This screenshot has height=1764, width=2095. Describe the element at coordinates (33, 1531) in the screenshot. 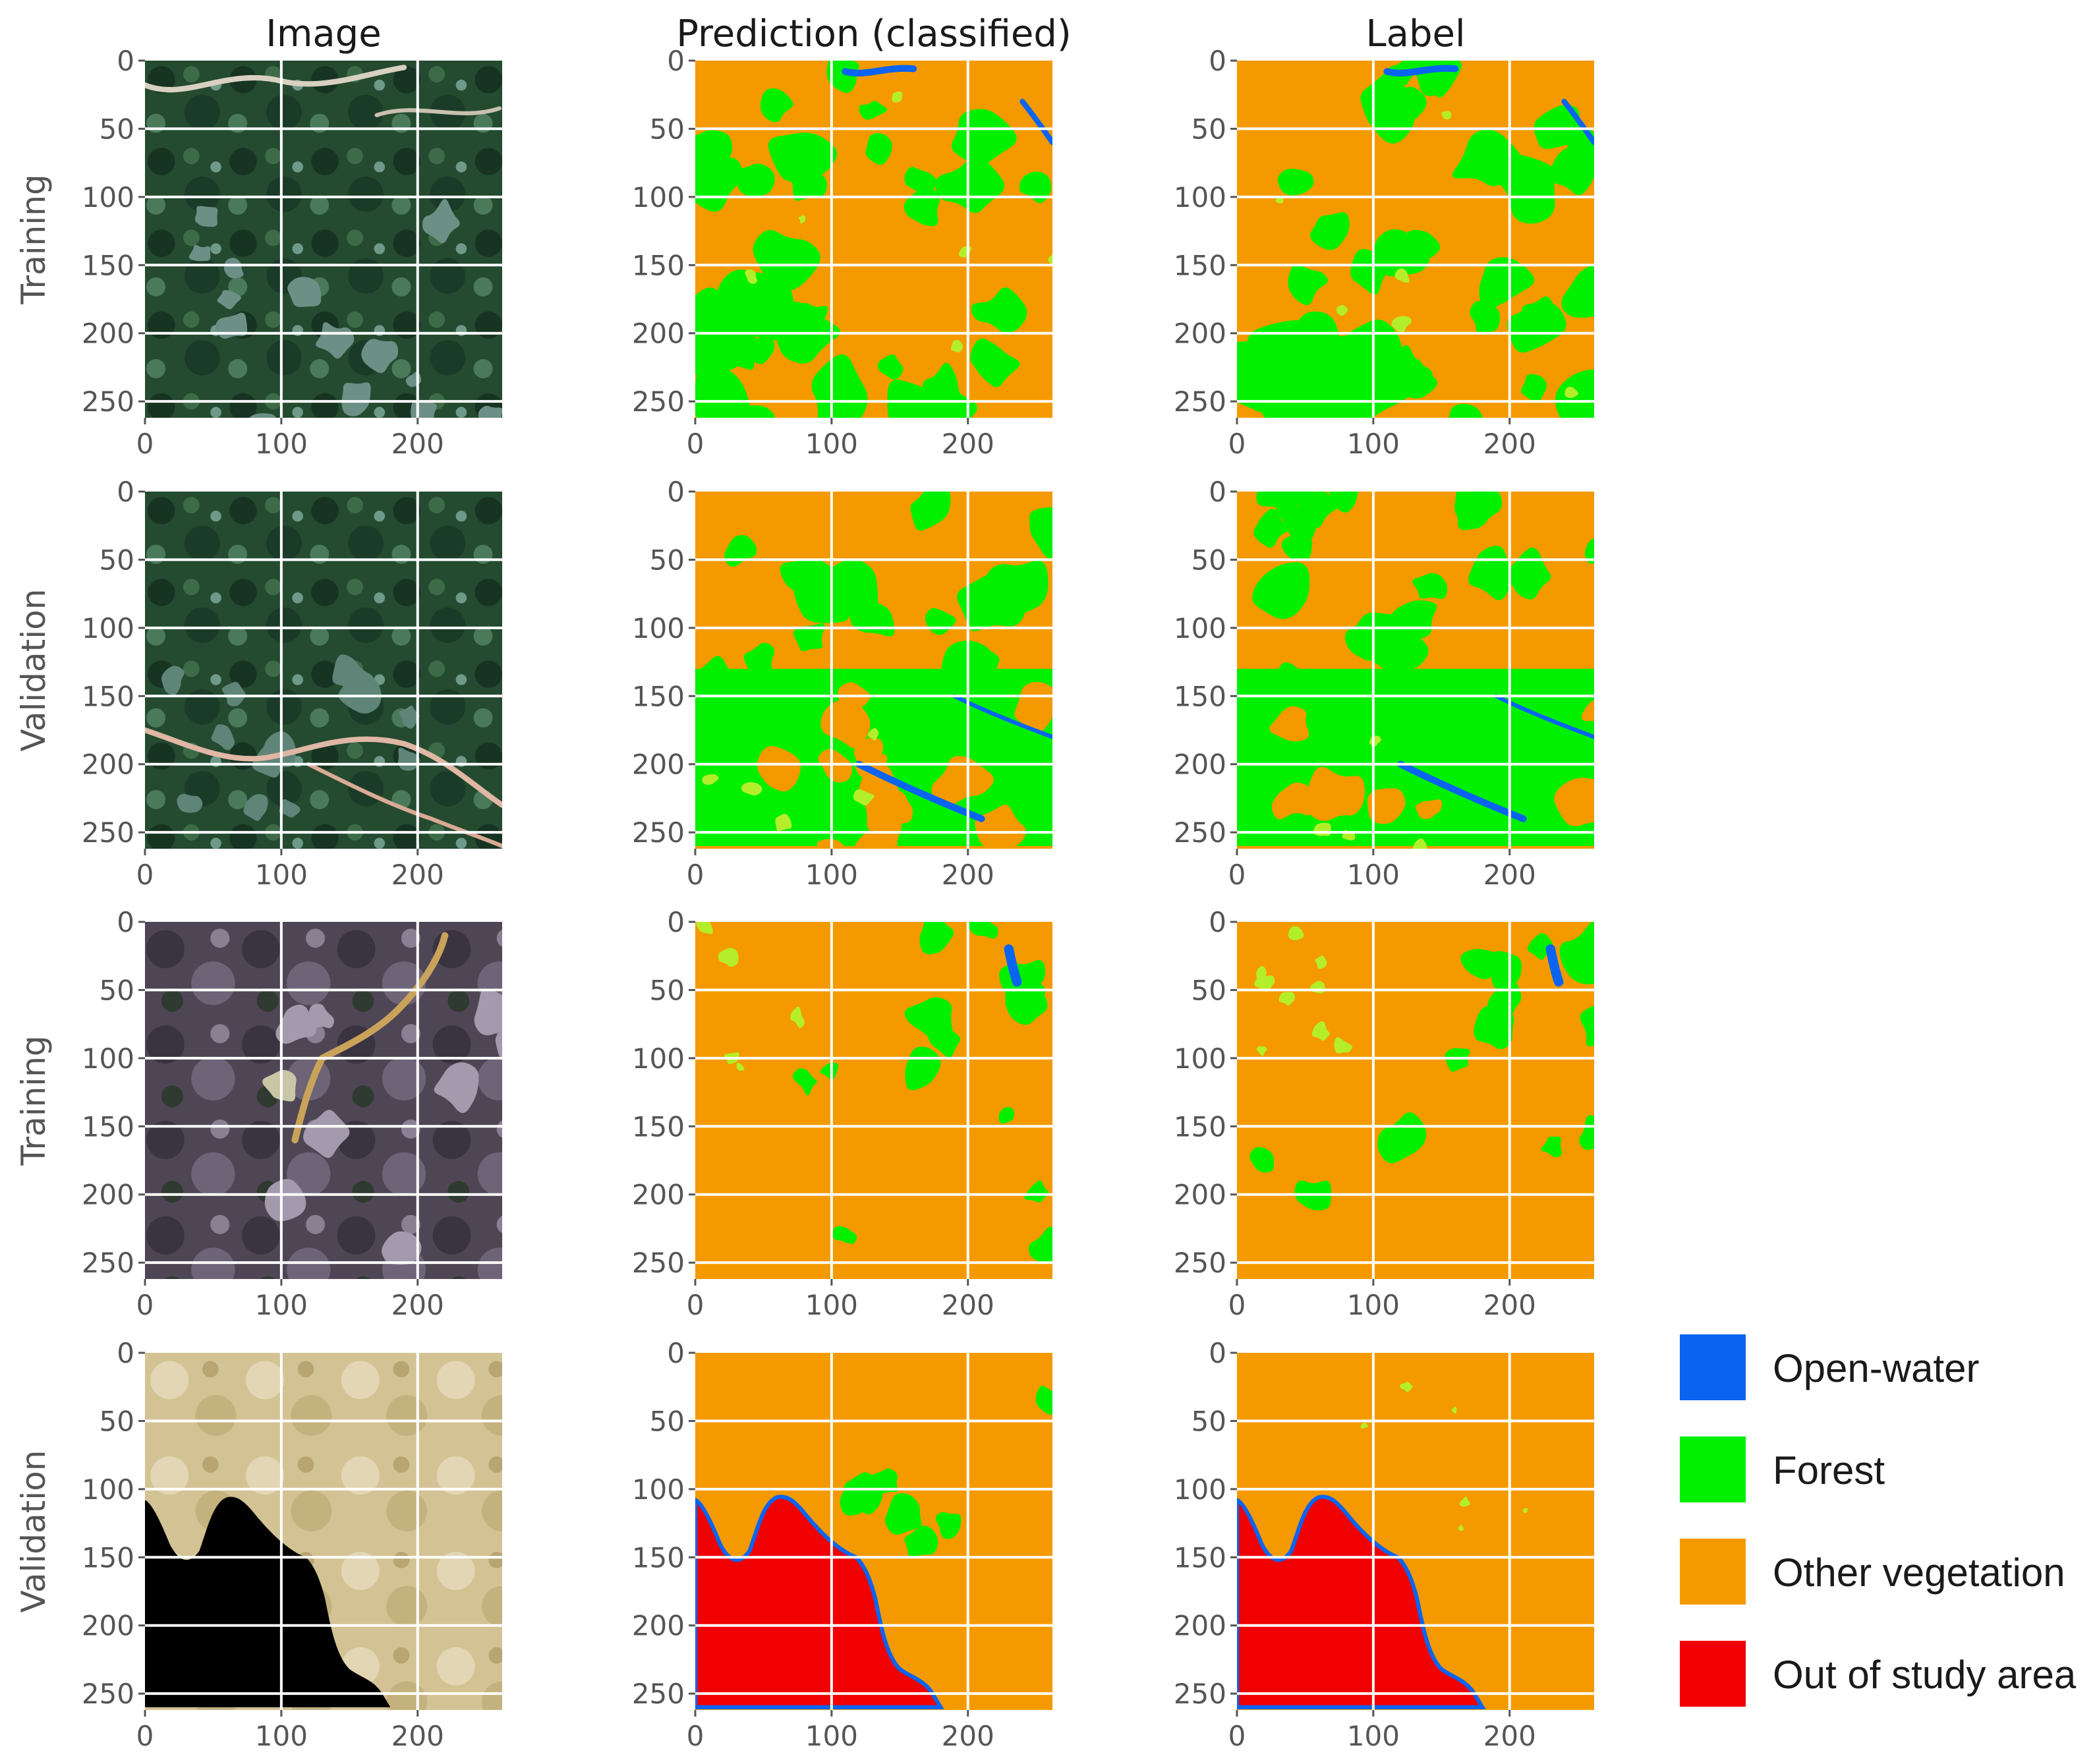

I see `row-label-3: Validation` at that location.